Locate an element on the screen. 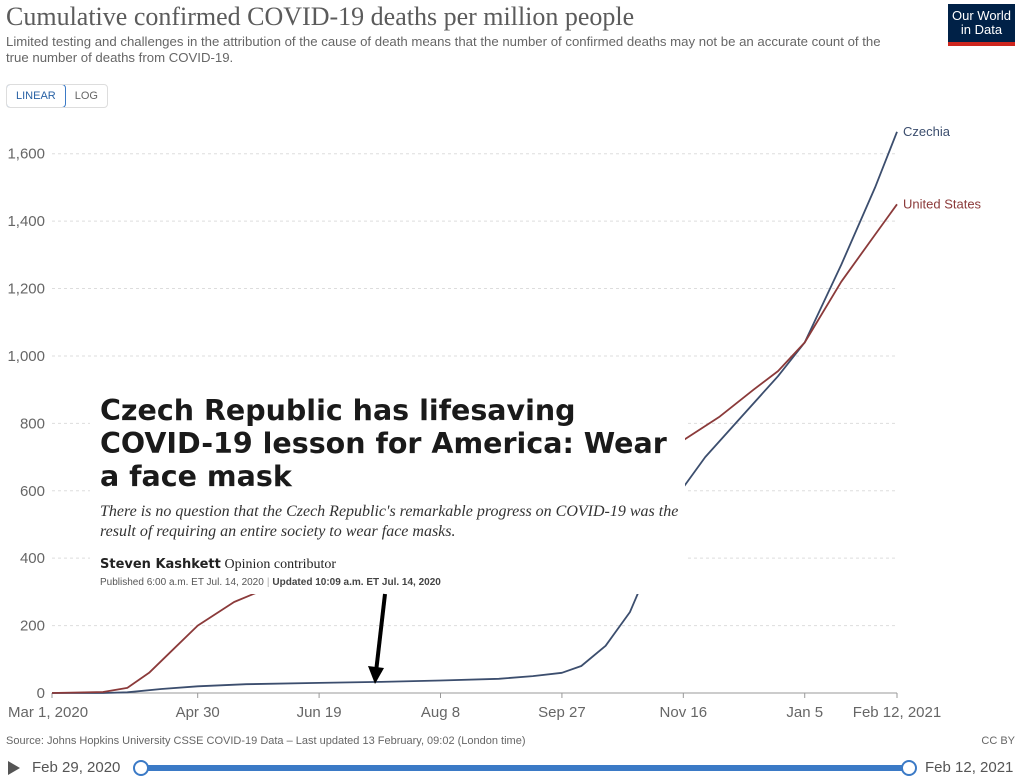 The width and height of the screenshot is (1021, 783). x-tick-label: Nov 16 is located at coordinates (684, 712).